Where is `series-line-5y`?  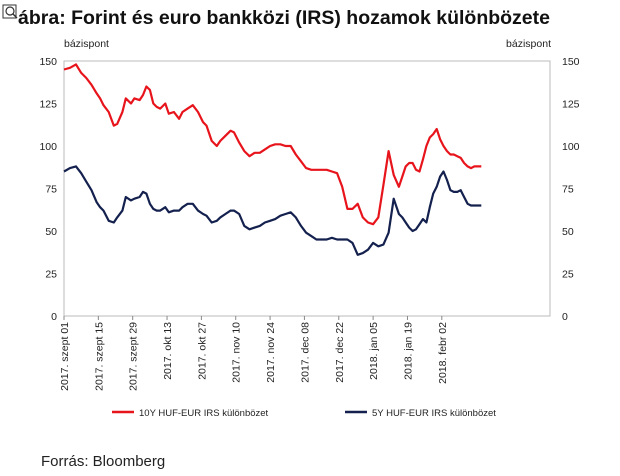
series-line-5y is located at coordinates (272, 210).